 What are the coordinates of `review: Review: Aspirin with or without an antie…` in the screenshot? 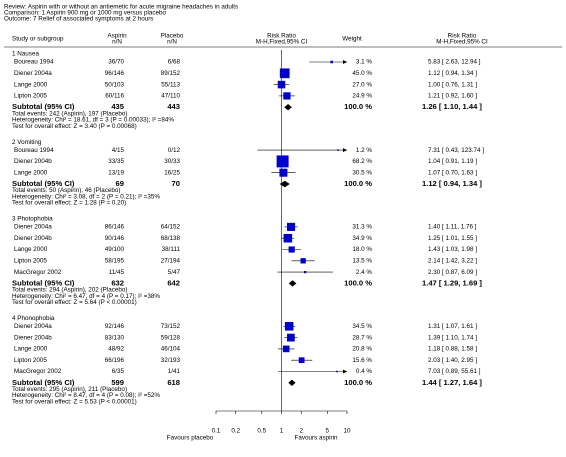 It's located at (121, 7).